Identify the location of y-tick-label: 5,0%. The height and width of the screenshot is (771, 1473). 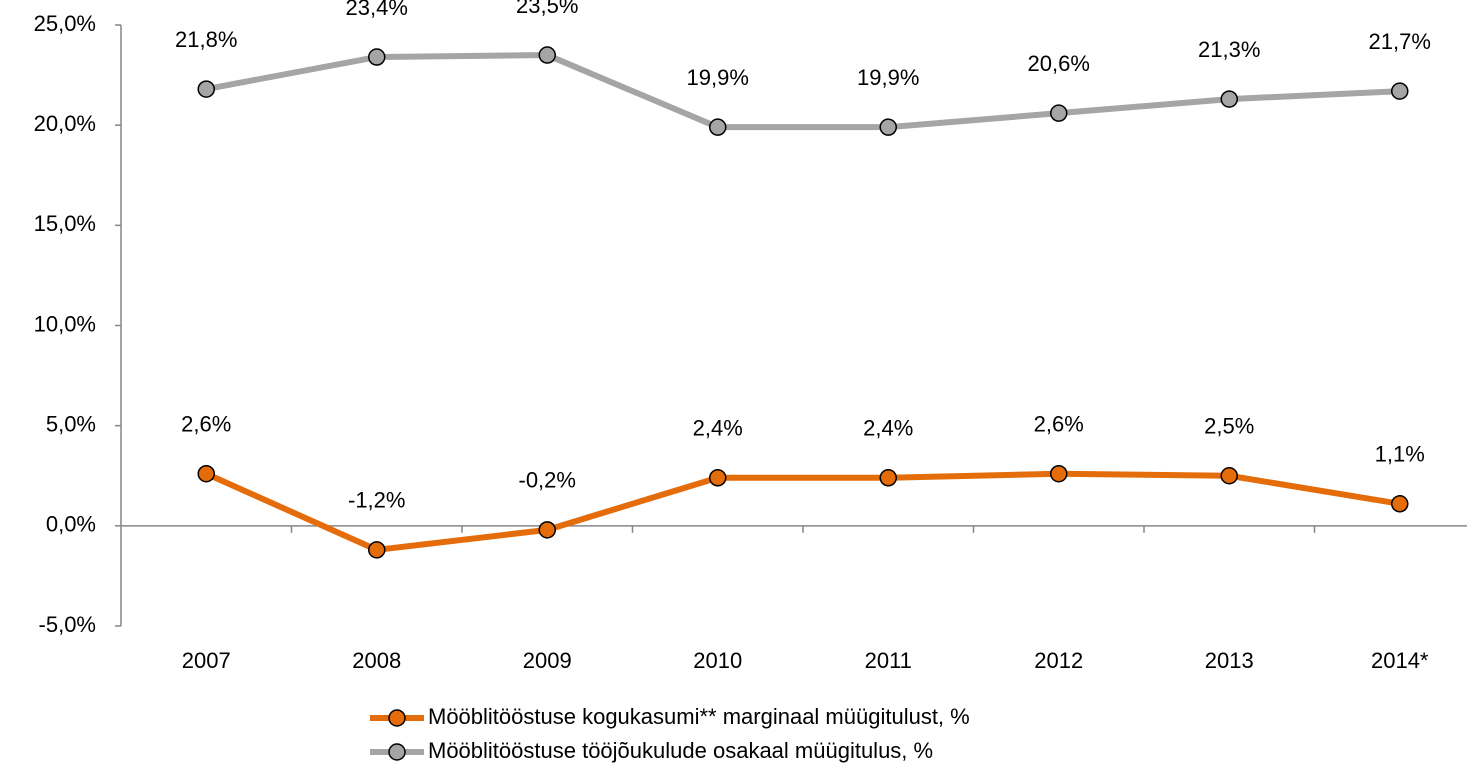
(71, 423).